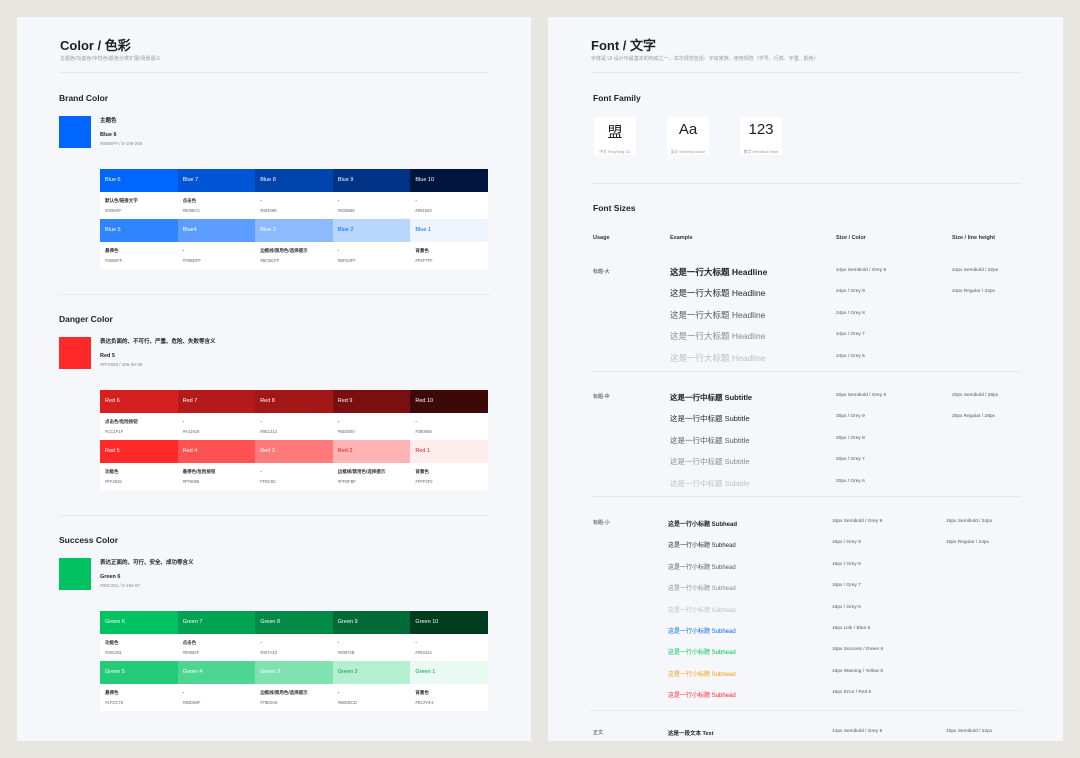 This screenshot has height=758, width=1080. Describe the element at coordinates (423, 431) in the screenshot. I see `palette-hex: #390808` at that location.